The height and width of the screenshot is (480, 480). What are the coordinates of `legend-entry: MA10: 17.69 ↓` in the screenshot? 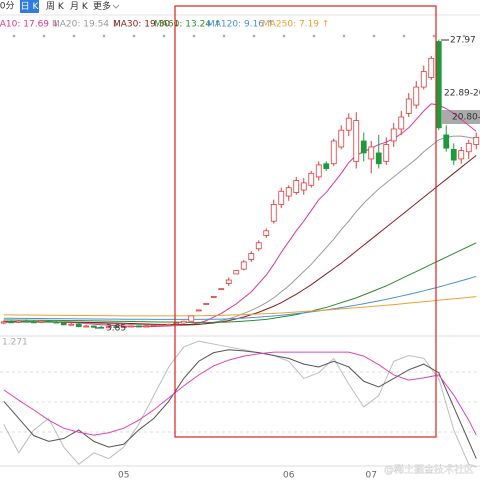 It's located at (29, 25).